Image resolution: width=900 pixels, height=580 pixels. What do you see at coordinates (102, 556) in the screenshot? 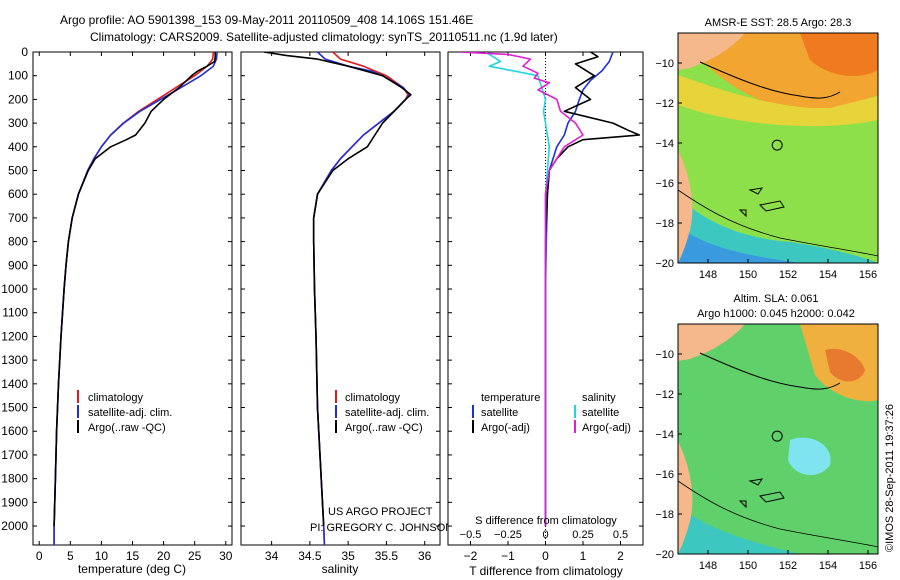
I see `x-tick-label: 10` at bounding box center [102, 556].